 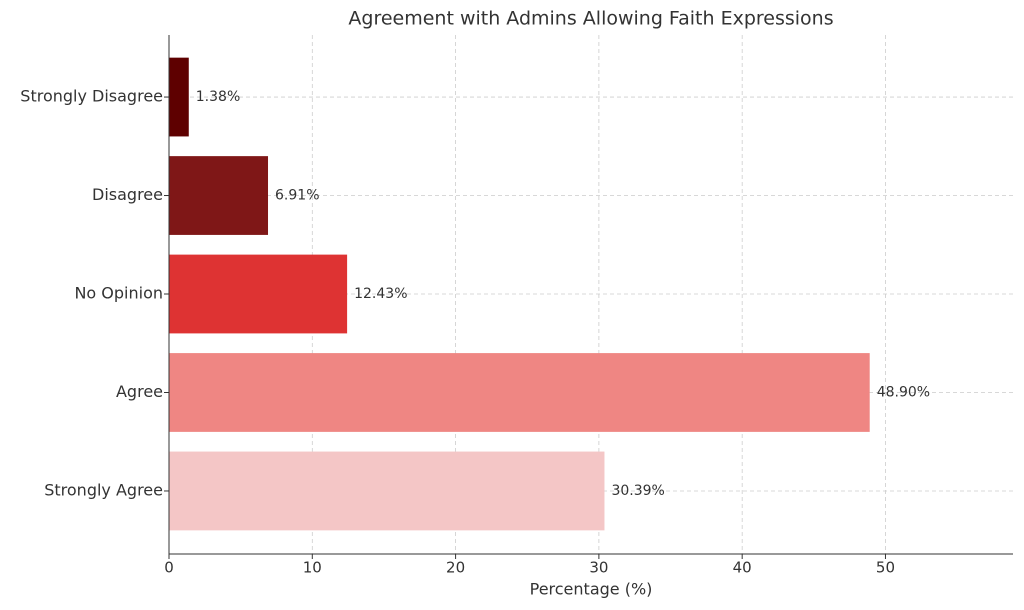 I want to click on value-label: 30.39%, so click(x=637, y=491).